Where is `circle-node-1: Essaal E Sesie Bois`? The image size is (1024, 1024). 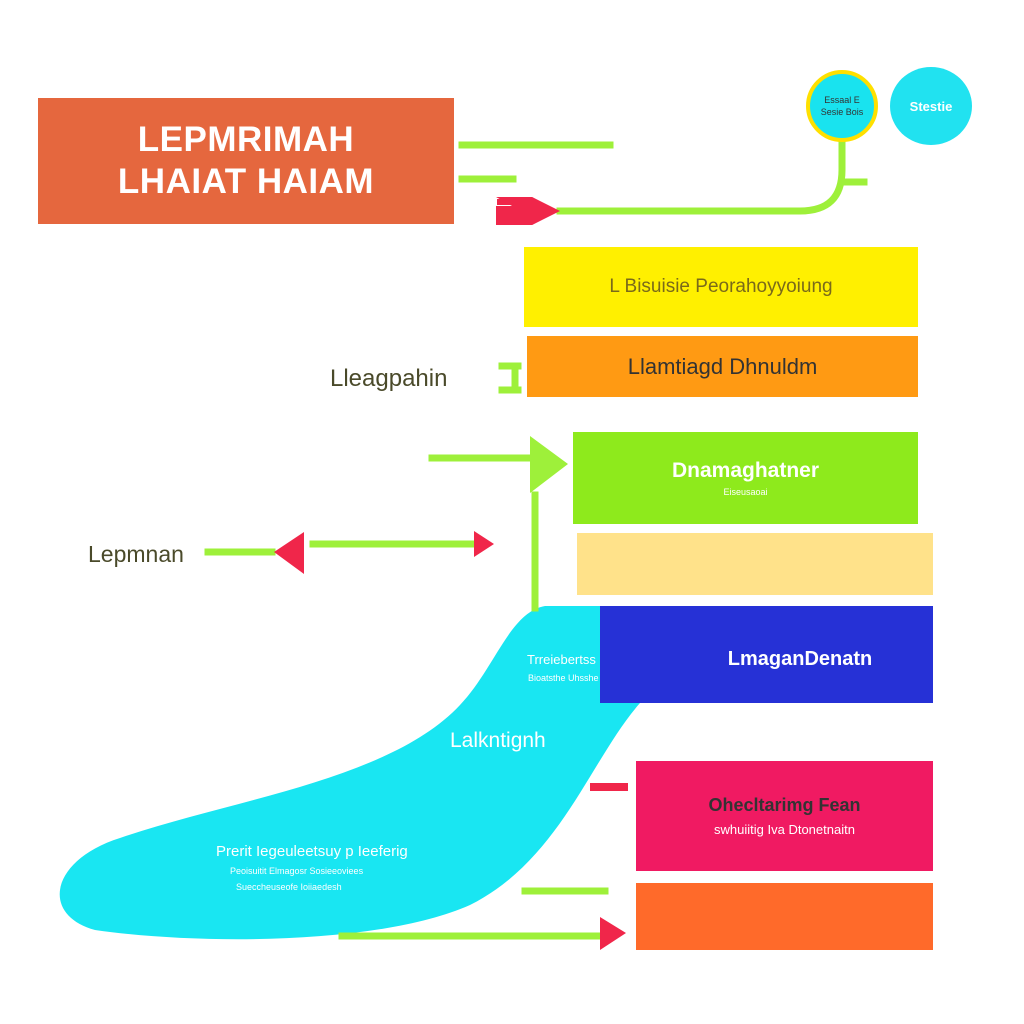
circle-node-1: Essaal E Sesie Bois is located at coordinates (842, 106).